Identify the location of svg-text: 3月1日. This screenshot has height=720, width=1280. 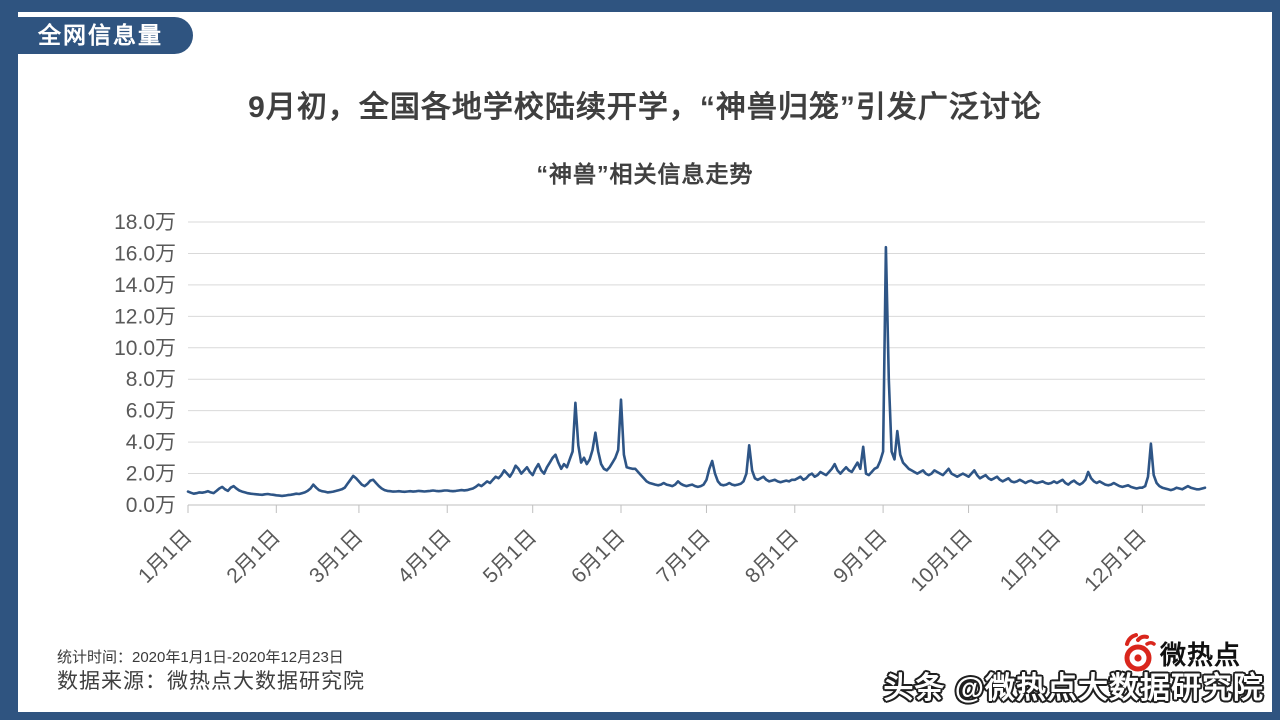
(336, 556).